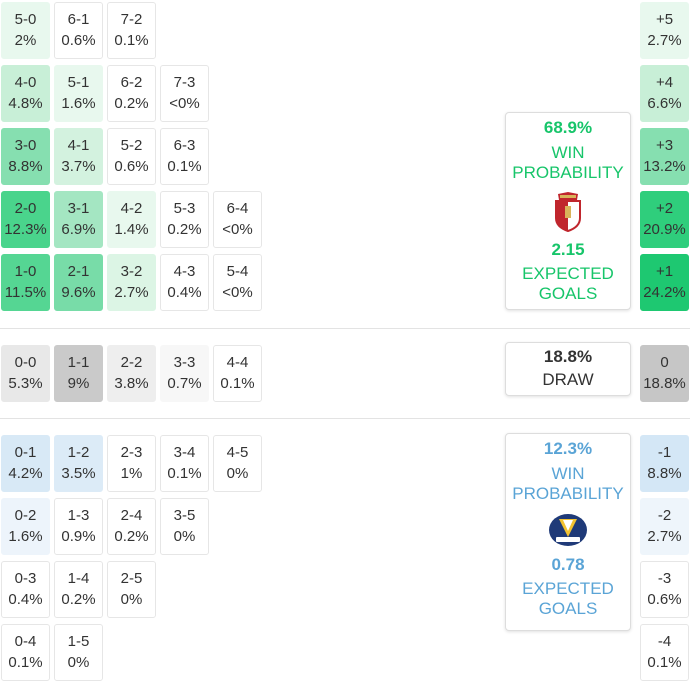 This screenshot has width=690, height=684. What do you see at coordinates (78, 473) in the screenshot?
I see `score-probability: 3.5%` at bounding box center [78, 473].